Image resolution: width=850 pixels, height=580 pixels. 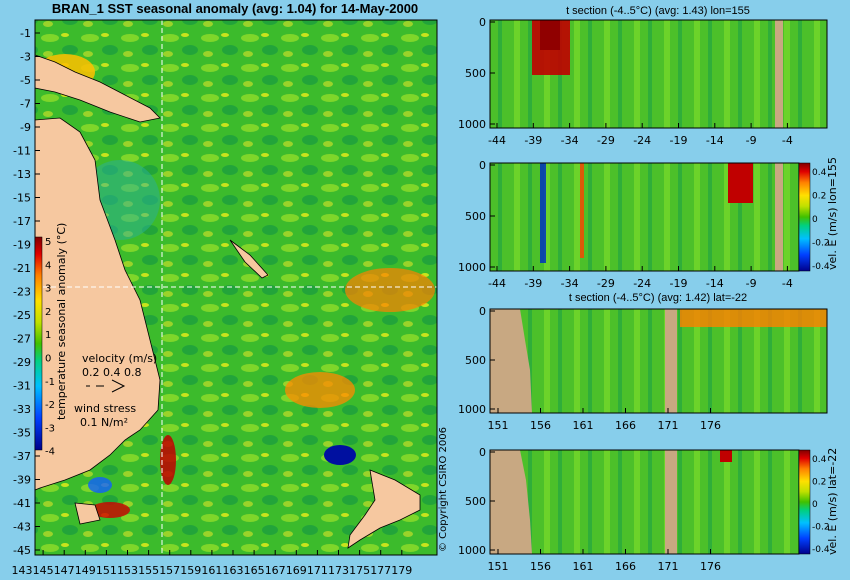 I want to click on map-y-tick-label: -33, so click(x=22, y=409).